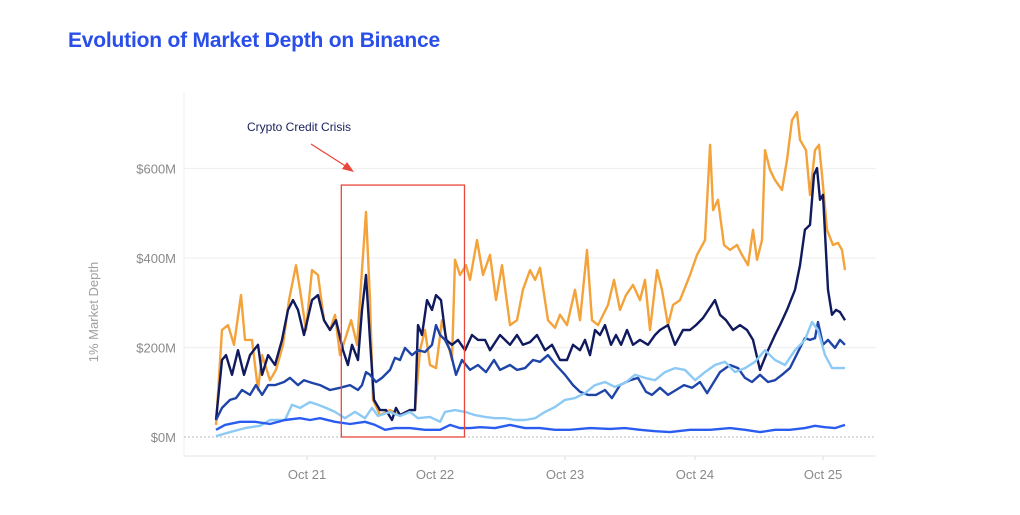 Image resolution: width=1020 pixels, height=515 pixels. What do you see at coordinates (156, 169) in the screenshot?
I see `y-tick-label: $600M` at bounding box center [156, 169].